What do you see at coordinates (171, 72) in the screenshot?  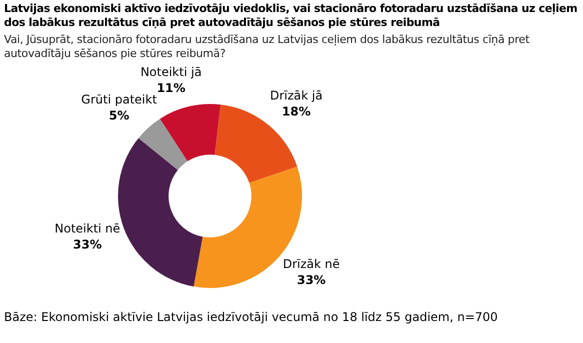 I see `slice-label: Noteikti jā` at bounding box center [171, 72].